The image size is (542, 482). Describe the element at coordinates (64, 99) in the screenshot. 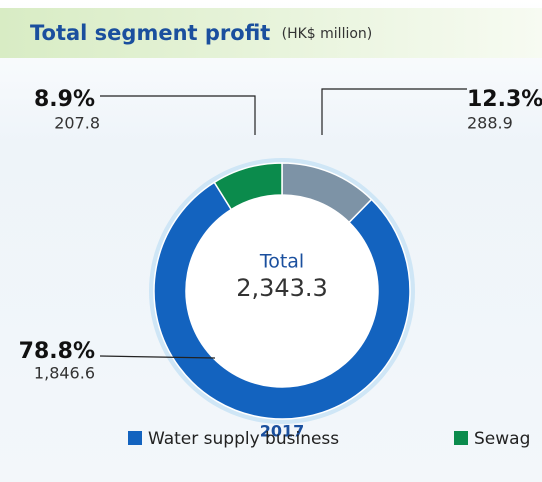

I see `percent-label: 8.9%` at that location.